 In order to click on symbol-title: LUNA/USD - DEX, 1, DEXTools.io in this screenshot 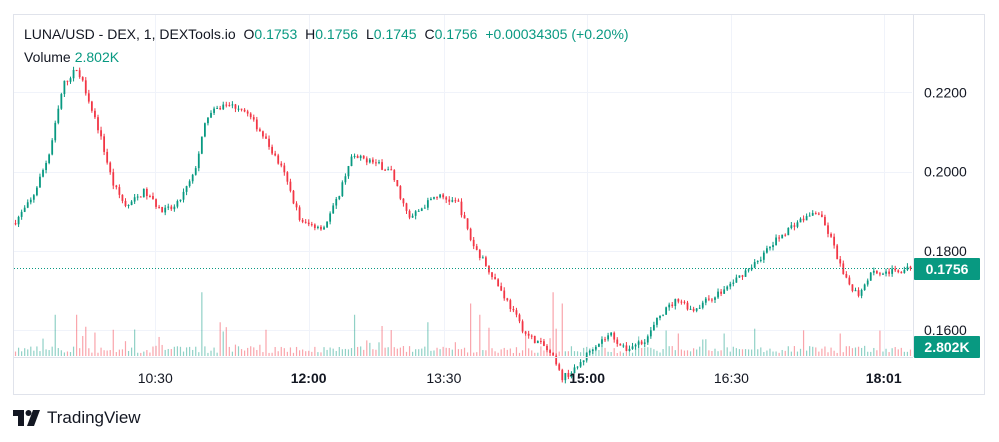, I will do `click(130, 34)`.